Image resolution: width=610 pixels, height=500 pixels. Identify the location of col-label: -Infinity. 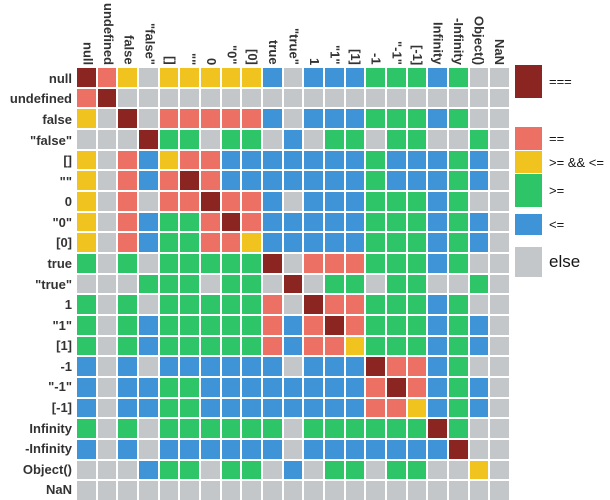
(458, 41).